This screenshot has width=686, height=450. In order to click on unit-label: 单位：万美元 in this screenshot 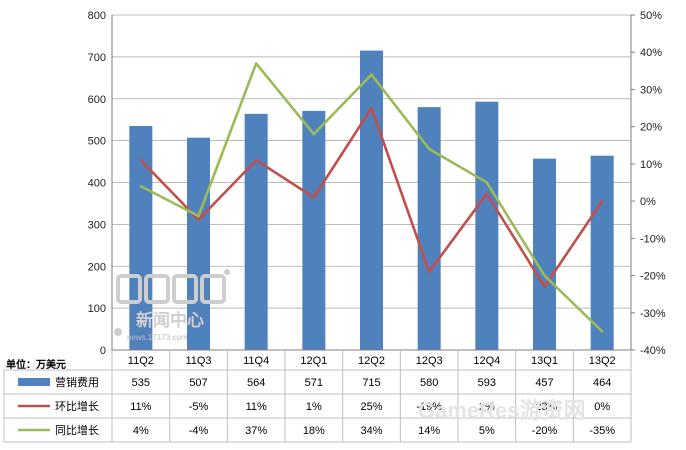, I will do `click(36, 364)`.